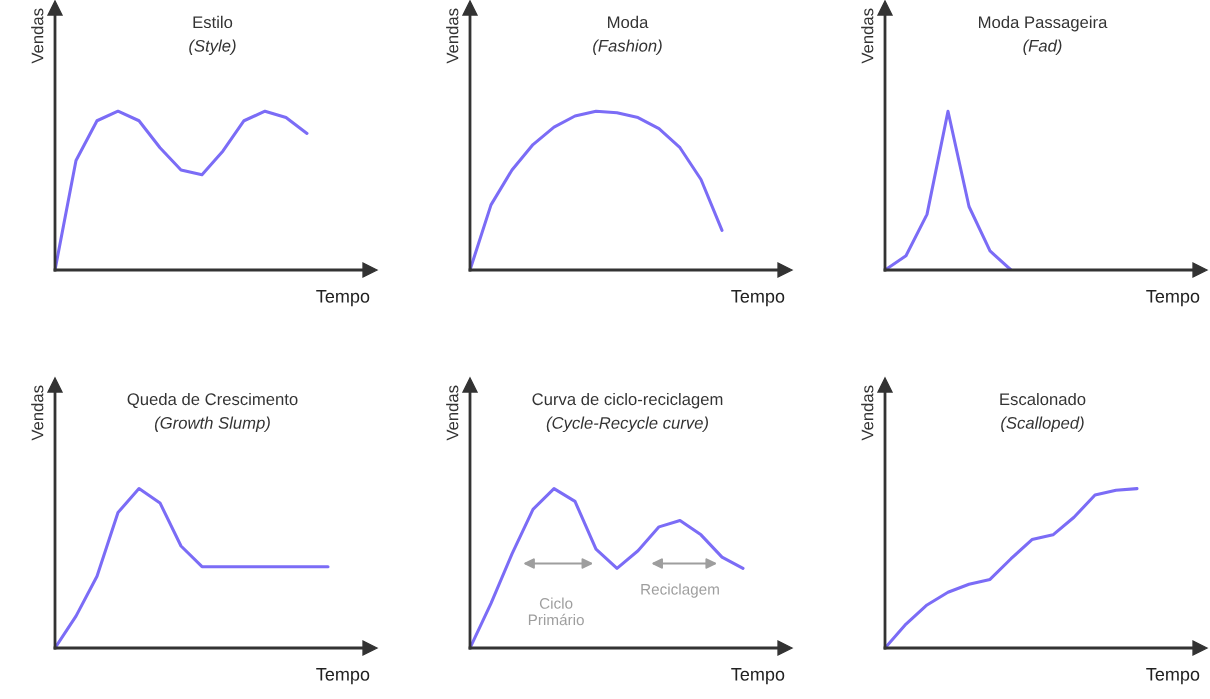  Describe the element at coordinates (1042, 424) in the screenshot. I see `chart-subtitle: (Scalloped)` at that location.